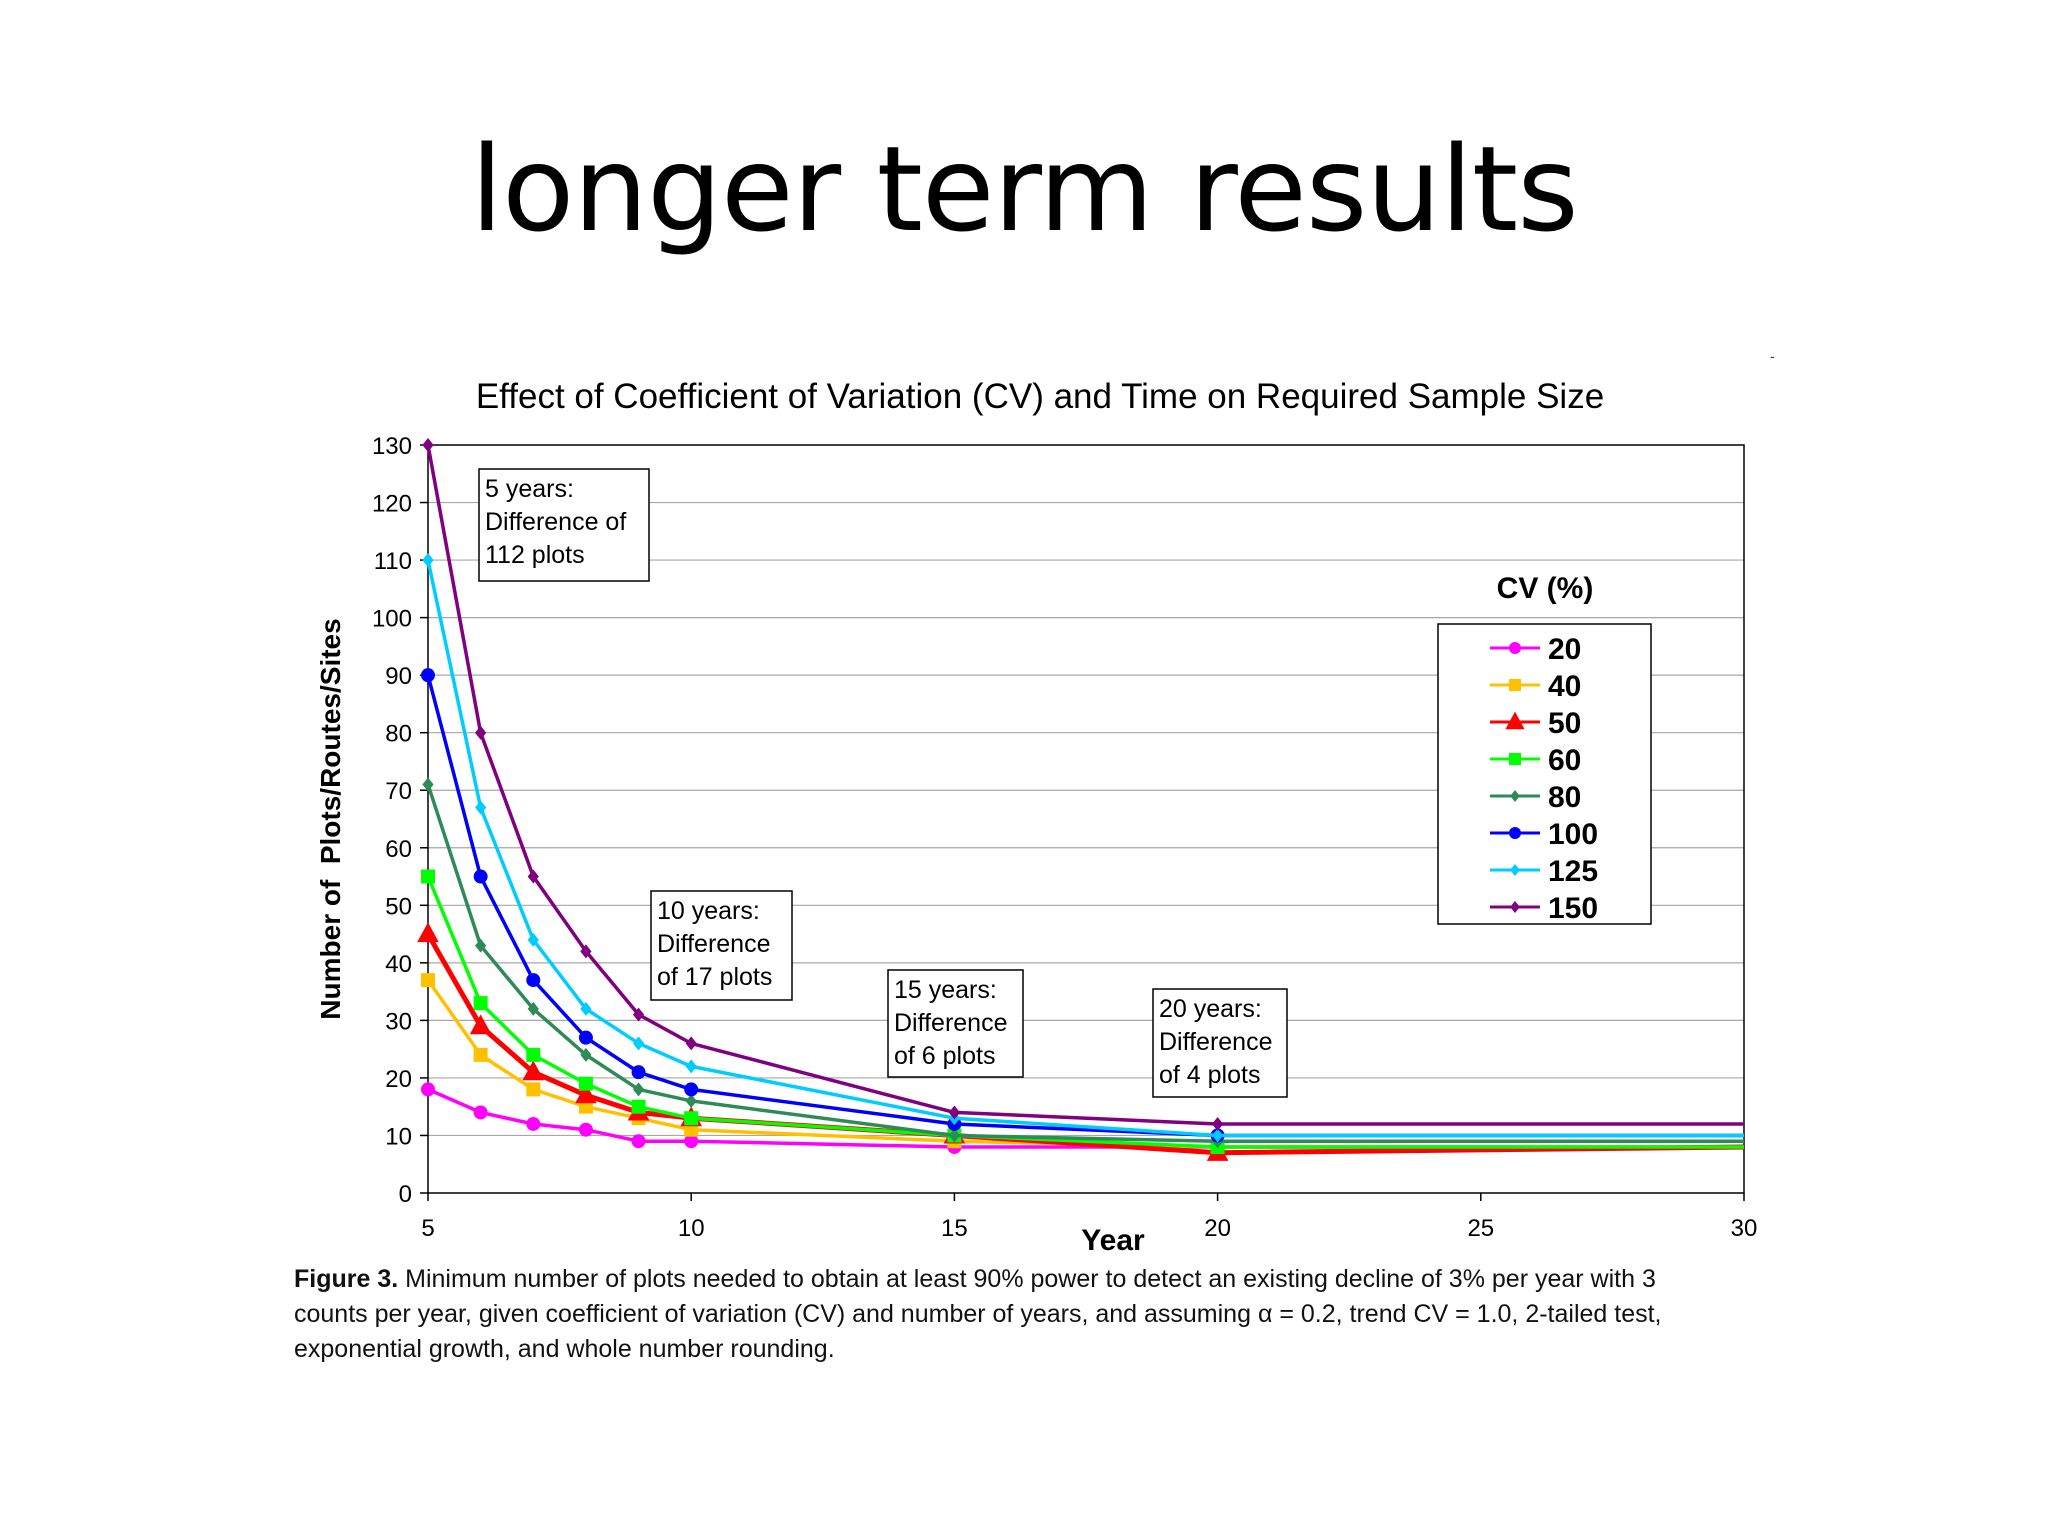 This screenshot has height=1536, width=2048. Describe the element at coordinates (398, 1021) in the screenshot. I see `y-tick-label: 30` at that location.